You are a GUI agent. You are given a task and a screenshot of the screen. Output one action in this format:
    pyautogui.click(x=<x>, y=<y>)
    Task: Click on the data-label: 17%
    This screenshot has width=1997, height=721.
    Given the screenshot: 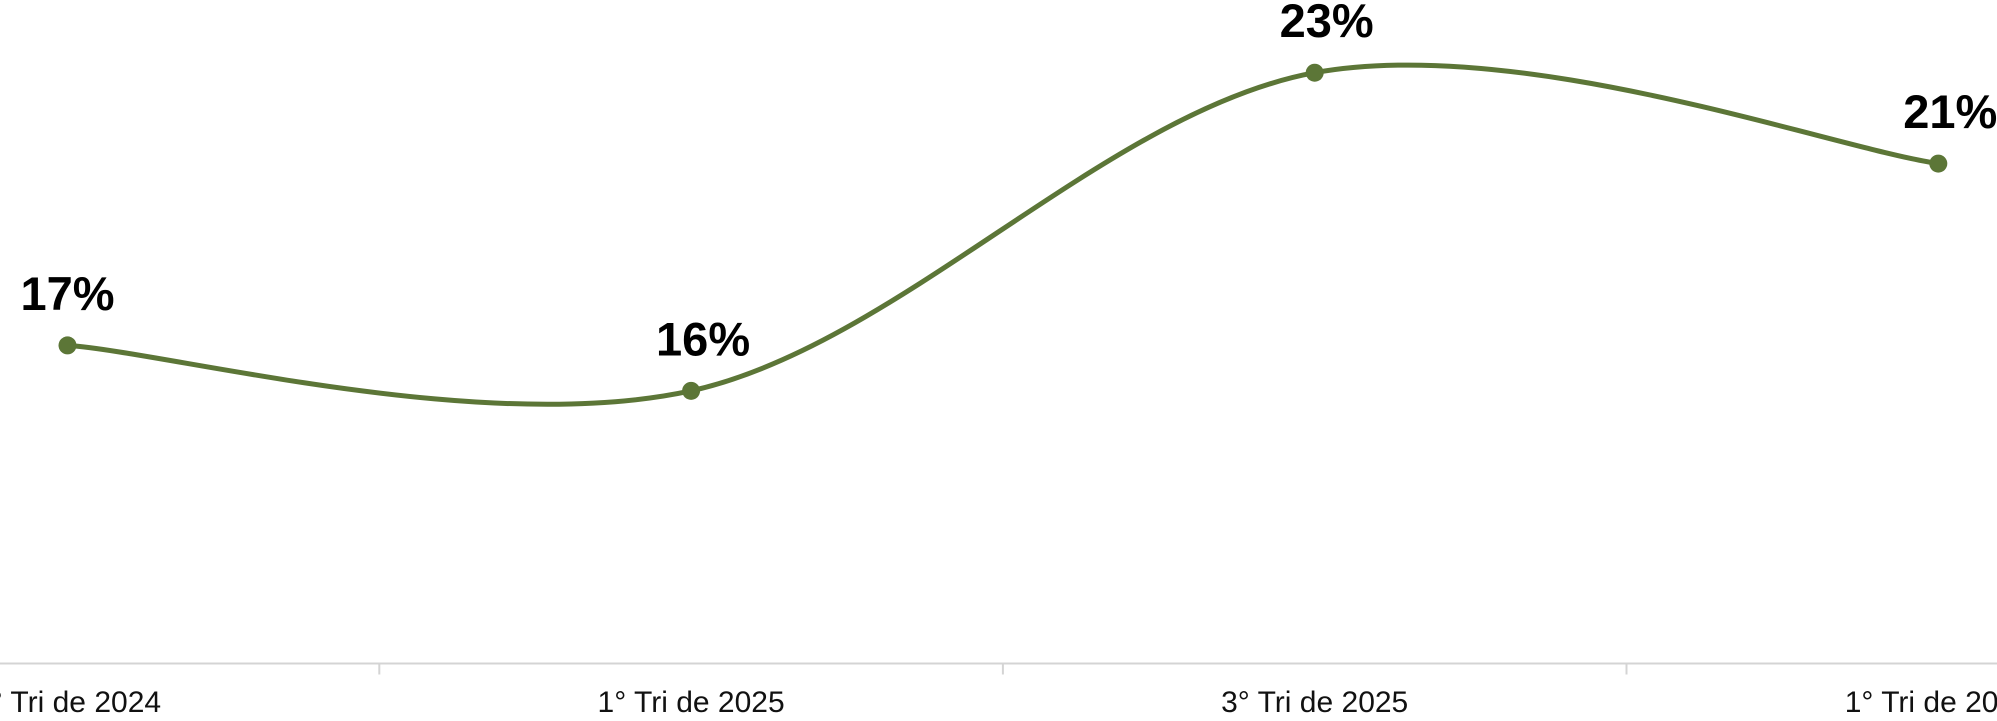 What is the action you would take?
    pyautogui.click(x=67, y=293)
    